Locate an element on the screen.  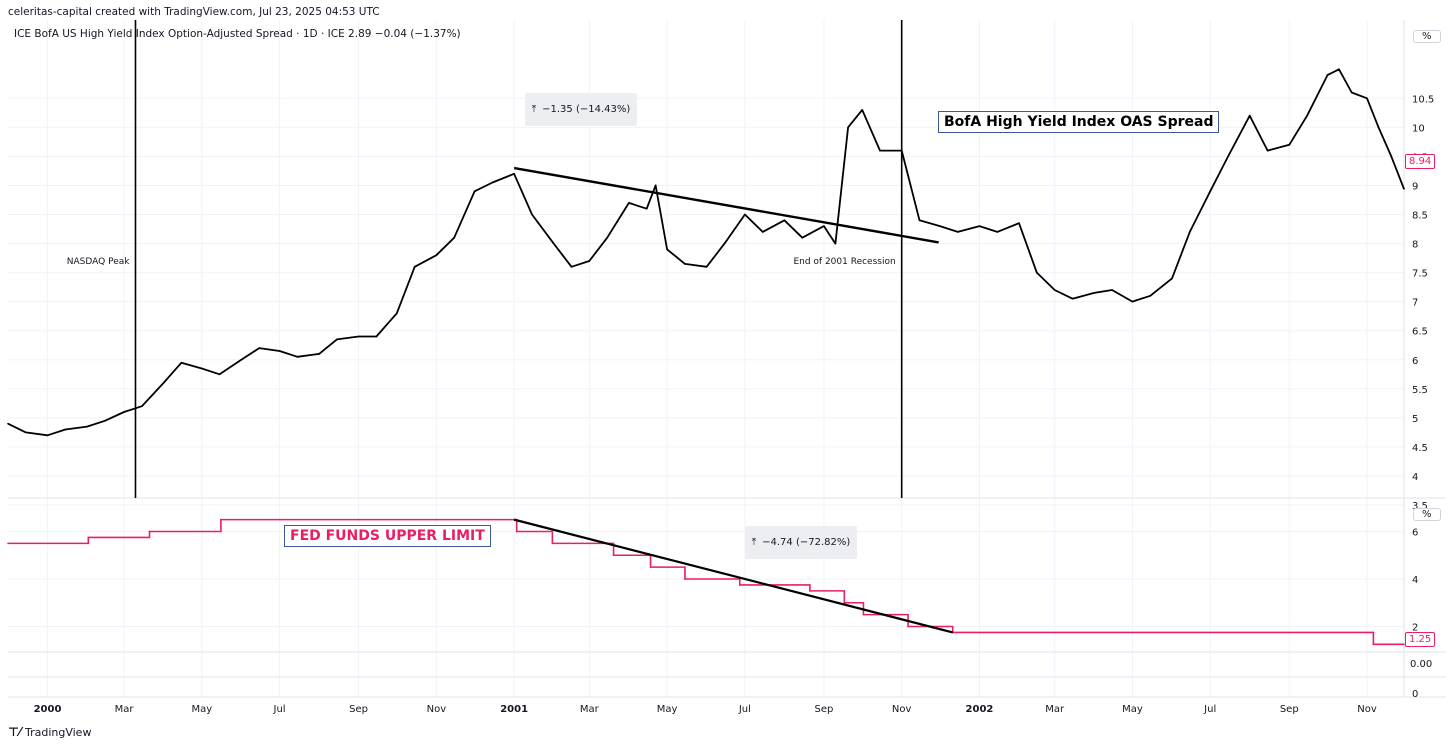
tradingview-logo: ⊤⁄ TradingView is located at coordinates (49, 732).